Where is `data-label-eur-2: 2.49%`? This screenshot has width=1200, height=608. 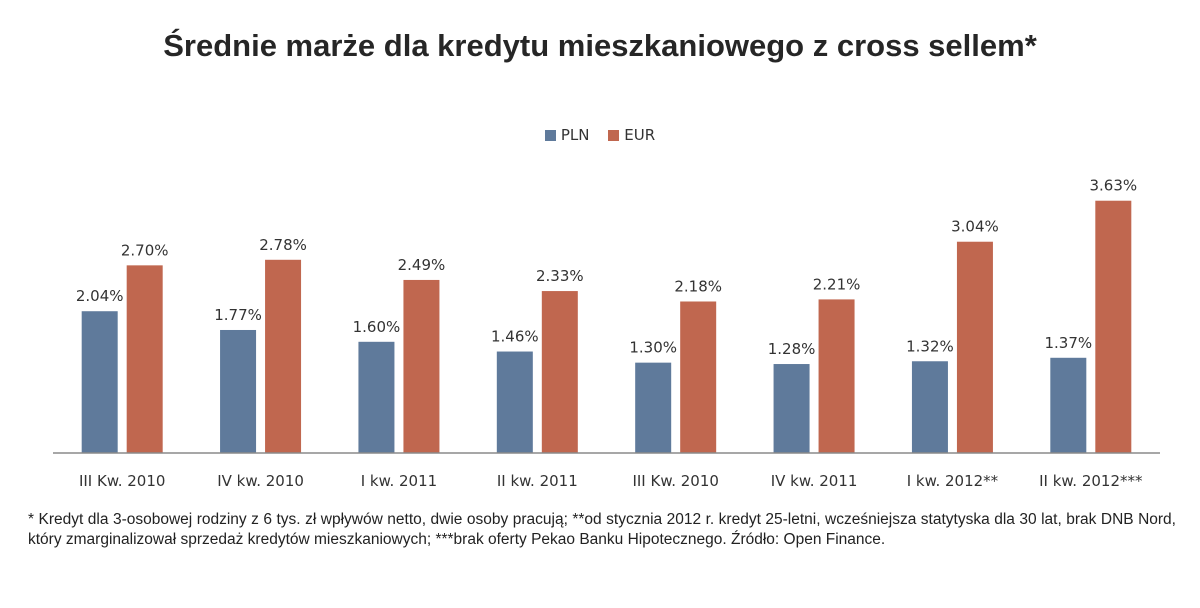 data-label-eur-2: 2.49% is located at coordinates (422, 265).